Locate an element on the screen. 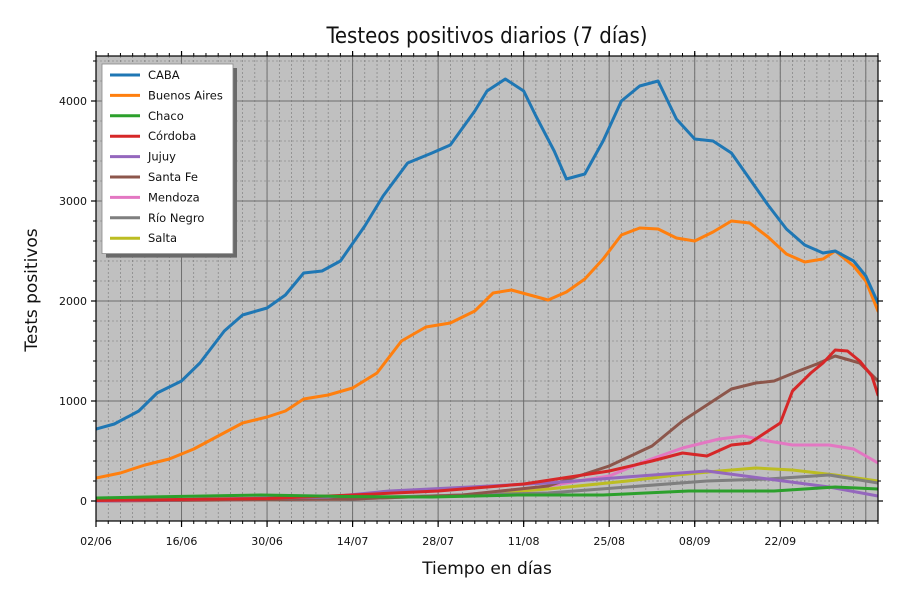  chart-title: Testeos positivos diarios (7 días) is located at coordinates (487, 36).